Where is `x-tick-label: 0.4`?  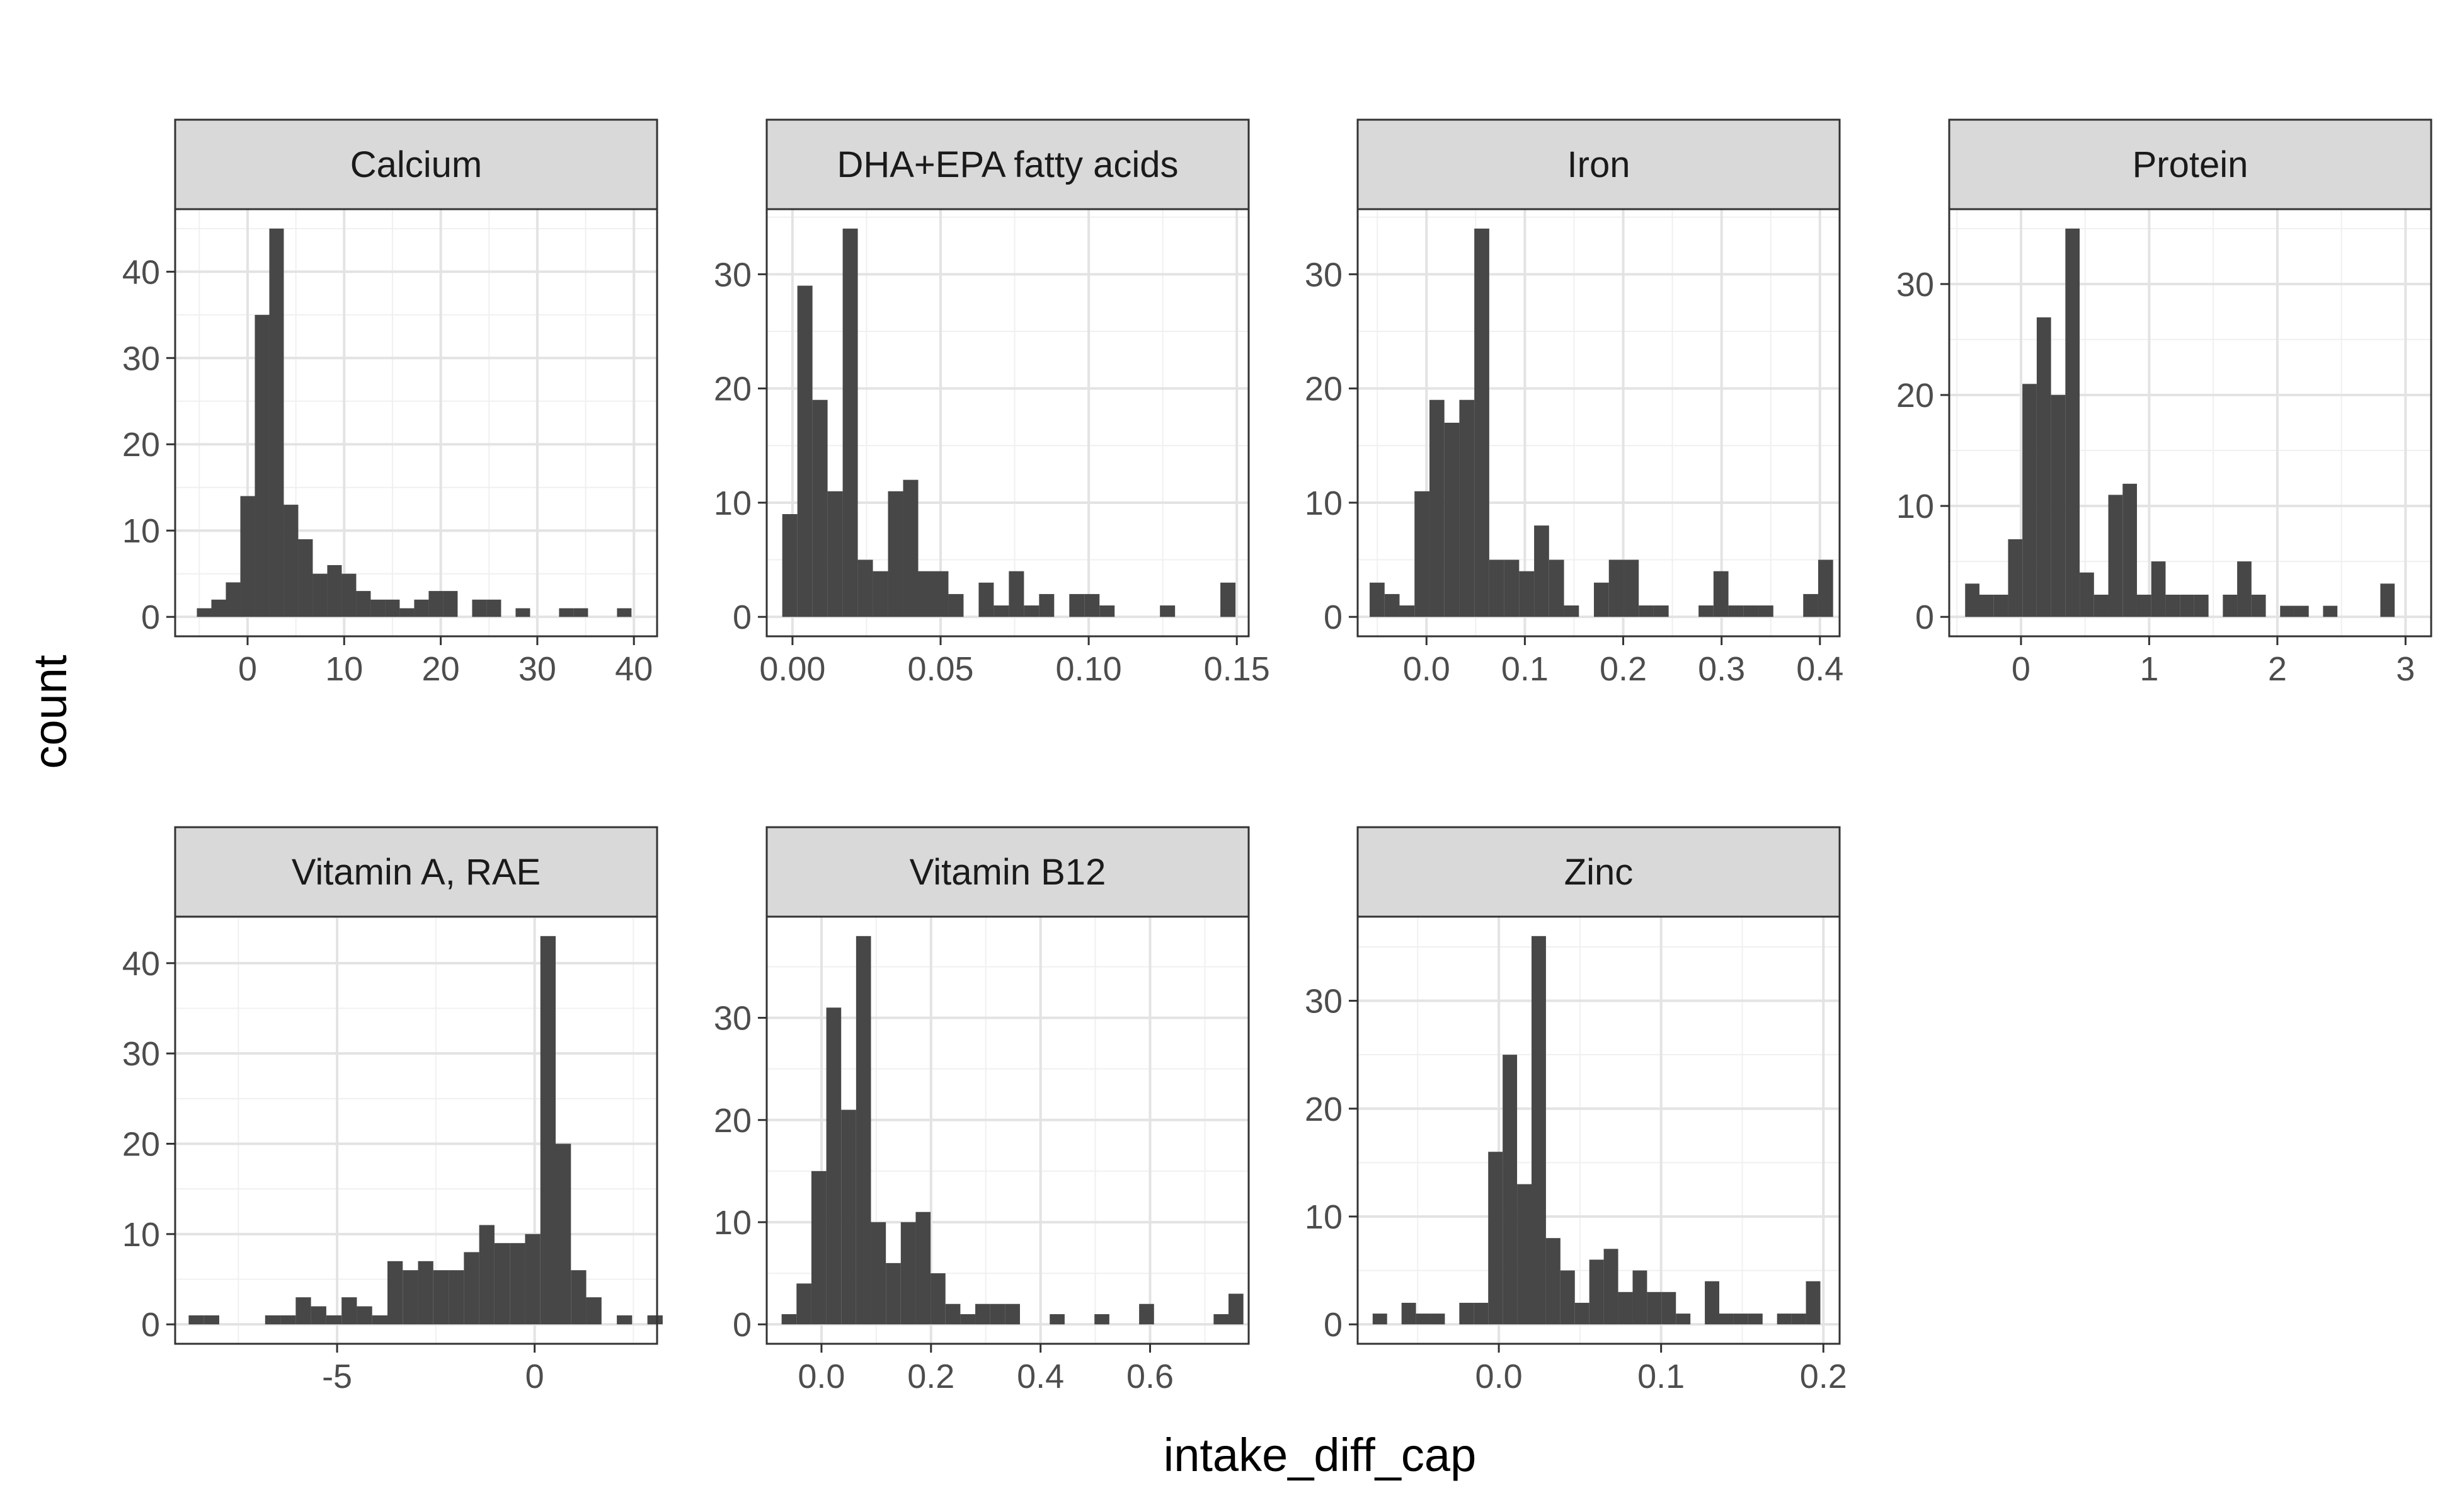 x-tick-label: 0.4 is located at coordinates (1819, 669).